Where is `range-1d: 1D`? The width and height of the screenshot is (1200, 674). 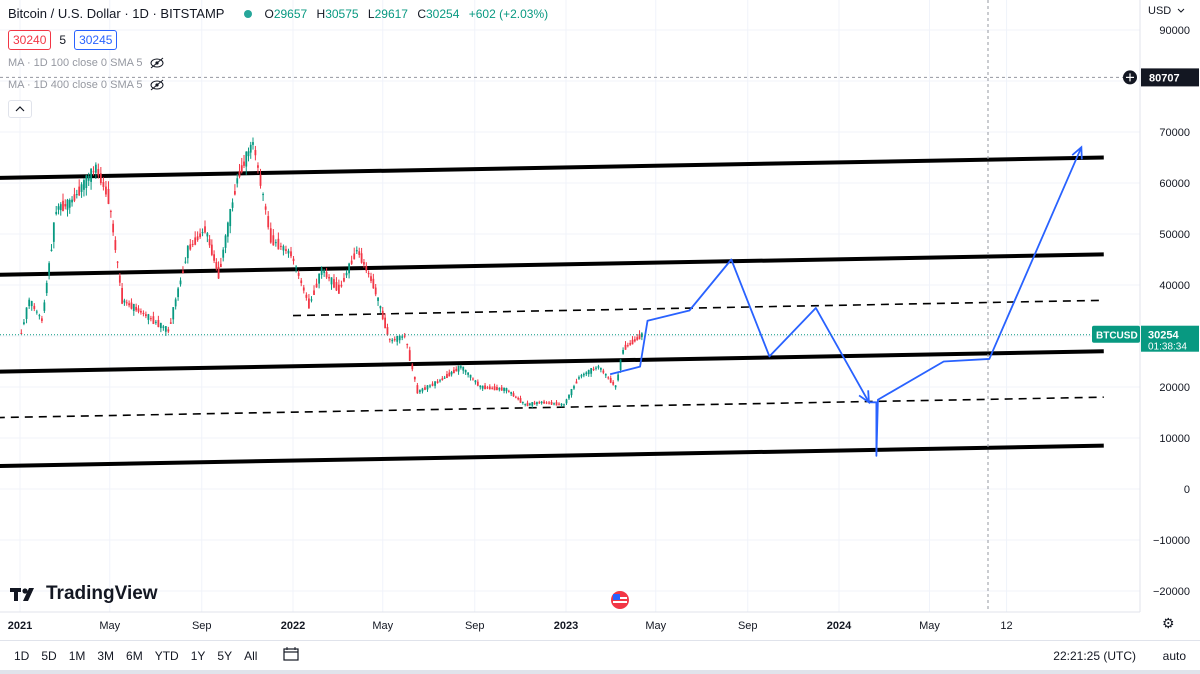 range-1d: 1D is located at coordinates (22, 656).